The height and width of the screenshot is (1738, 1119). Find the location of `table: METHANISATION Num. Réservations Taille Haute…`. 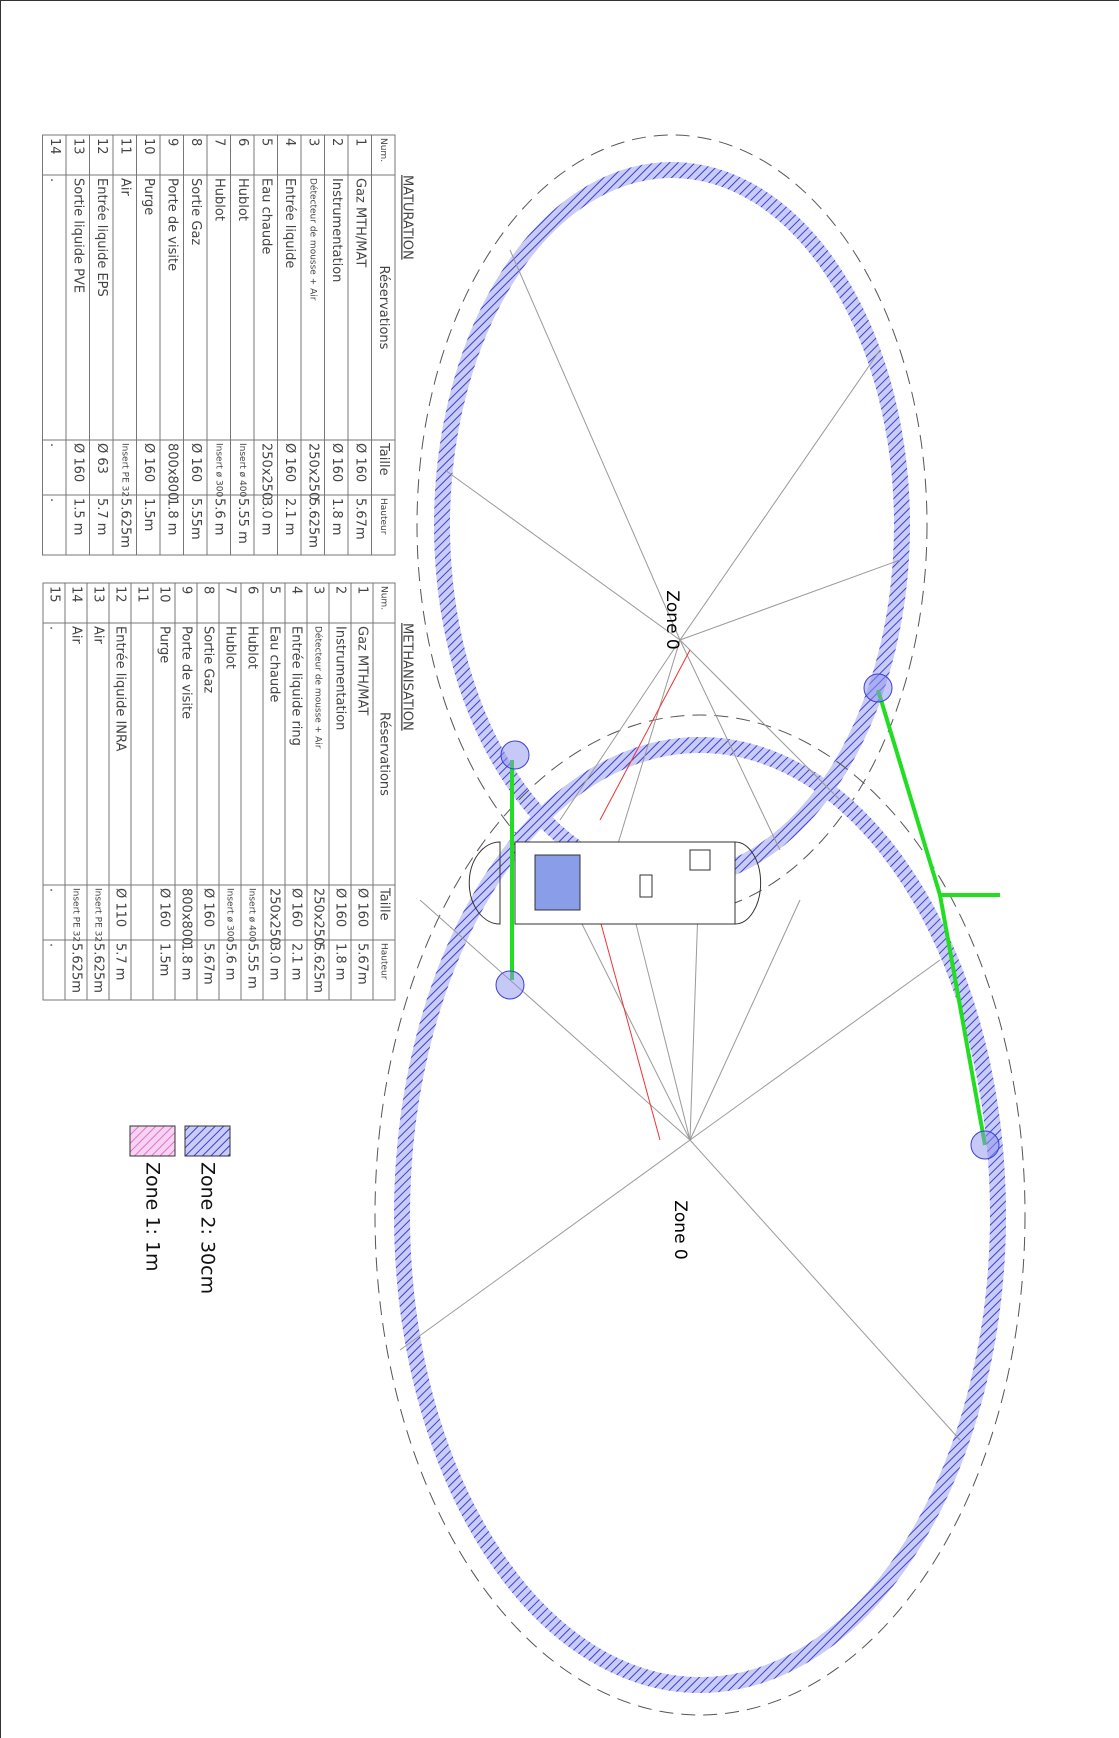

table: METHANISATION Num. Réservations Taille Haute… is located at coordinates (228, 791).